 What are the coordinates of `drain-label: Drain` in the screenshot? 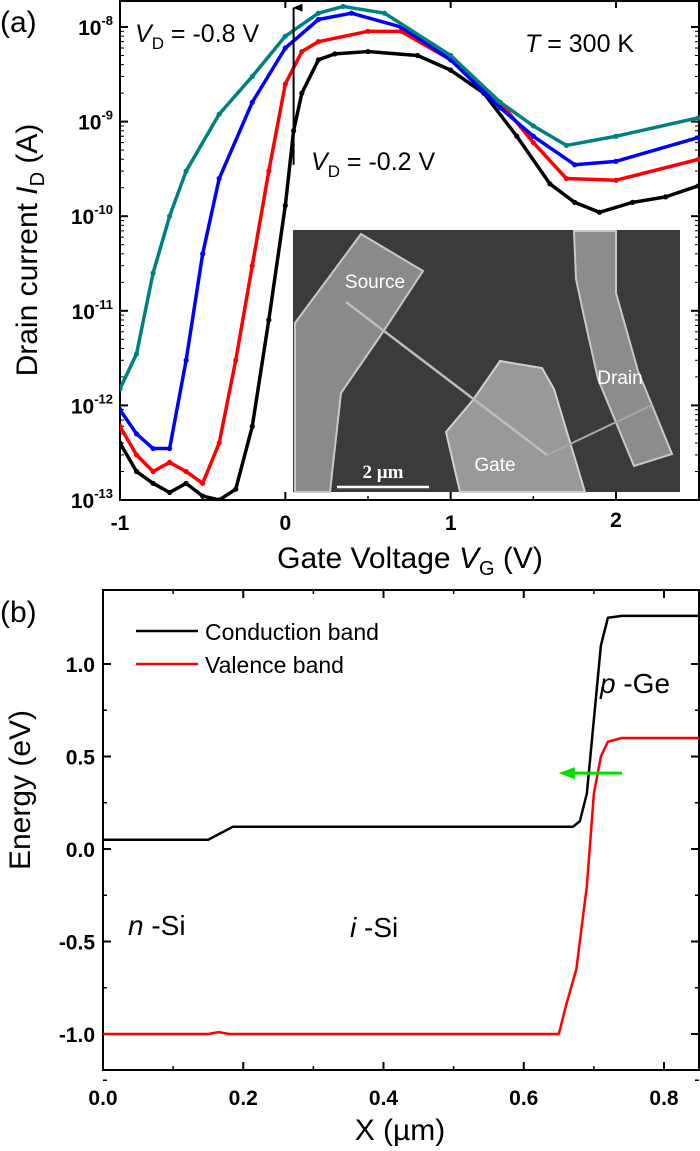 It's located at (619, 378).